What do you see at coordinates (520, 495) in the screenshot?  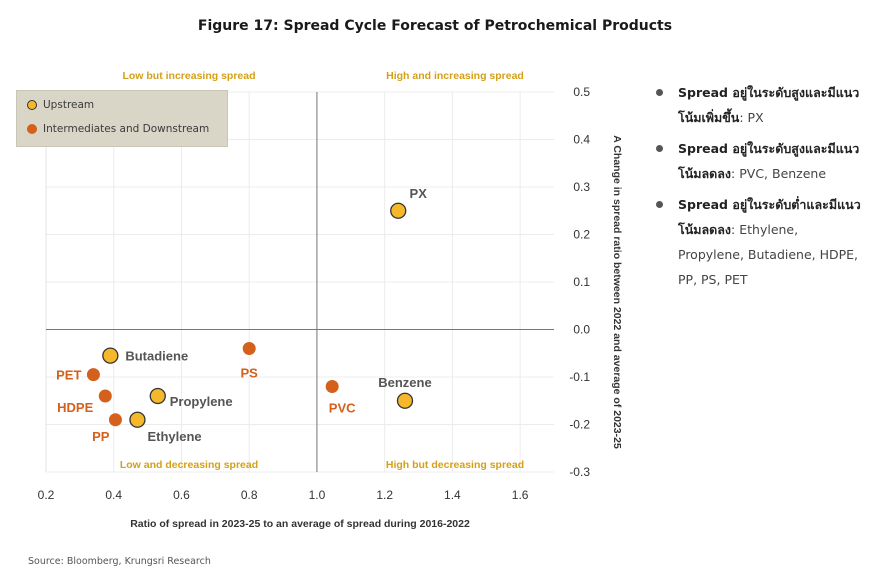 I see `x-tick-label: 1.6` at bounding box center [520, 495].